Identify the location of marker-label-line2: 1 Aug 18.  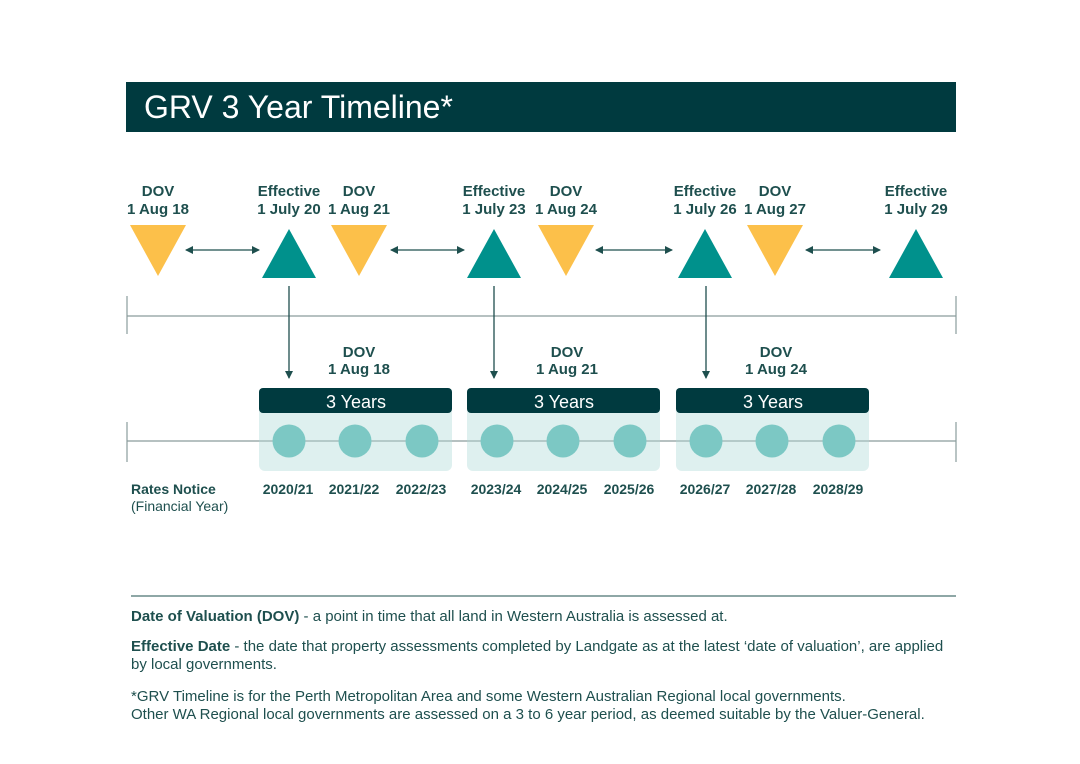
(158, 209).